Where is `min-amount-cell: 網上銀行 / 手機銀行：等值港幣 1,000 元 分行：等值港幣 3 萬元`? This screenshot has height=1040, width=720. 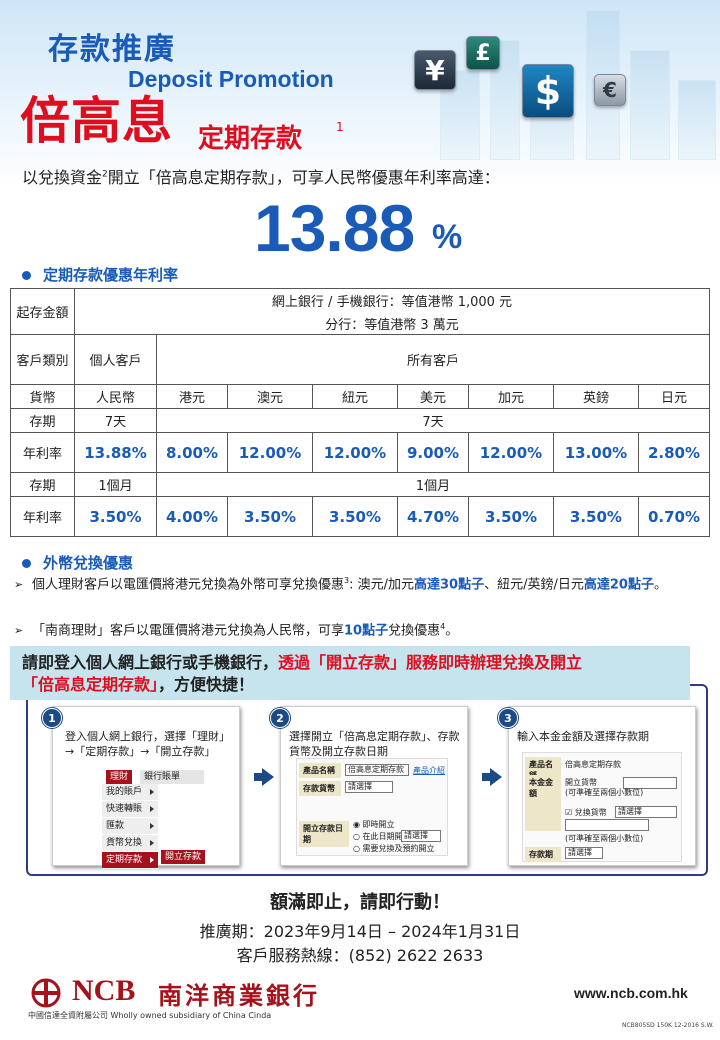 min-amount-cell: 網上銀行 / 手機銀行：等值港幣 1,000 元 分行：等值港幣 3 萬元 is located at coordinates (392, 311).